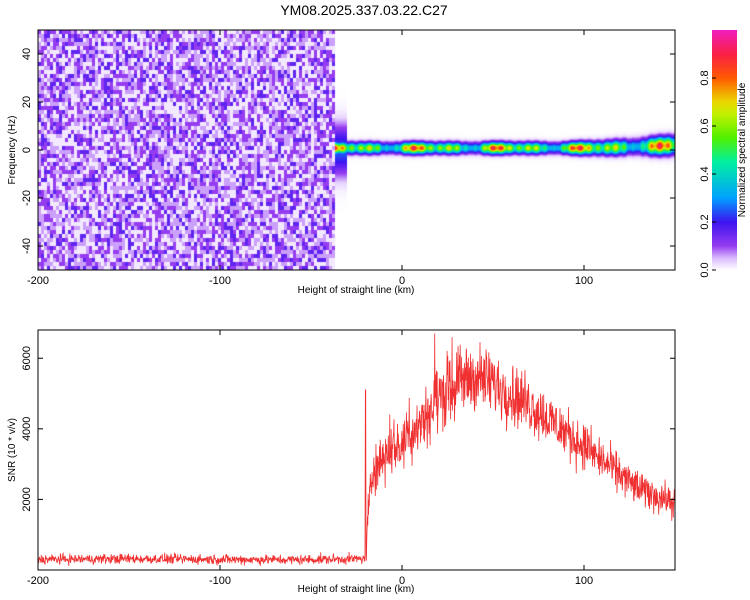  What do you see at coordinates (12, 150) in the screenshot?
I see `spectrogram-y-label: Frequency (Hz)` at bounding box center [12, 150].